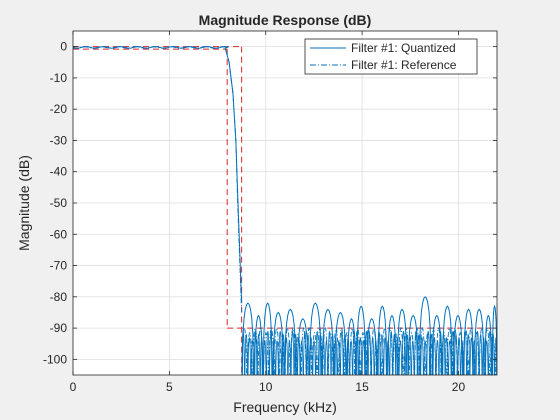 The image size is (560, 420). What do you see at coordinates (59, 234) in the screenshot?
I see `y-tick-label: -60` at bounding box center [59, 234].